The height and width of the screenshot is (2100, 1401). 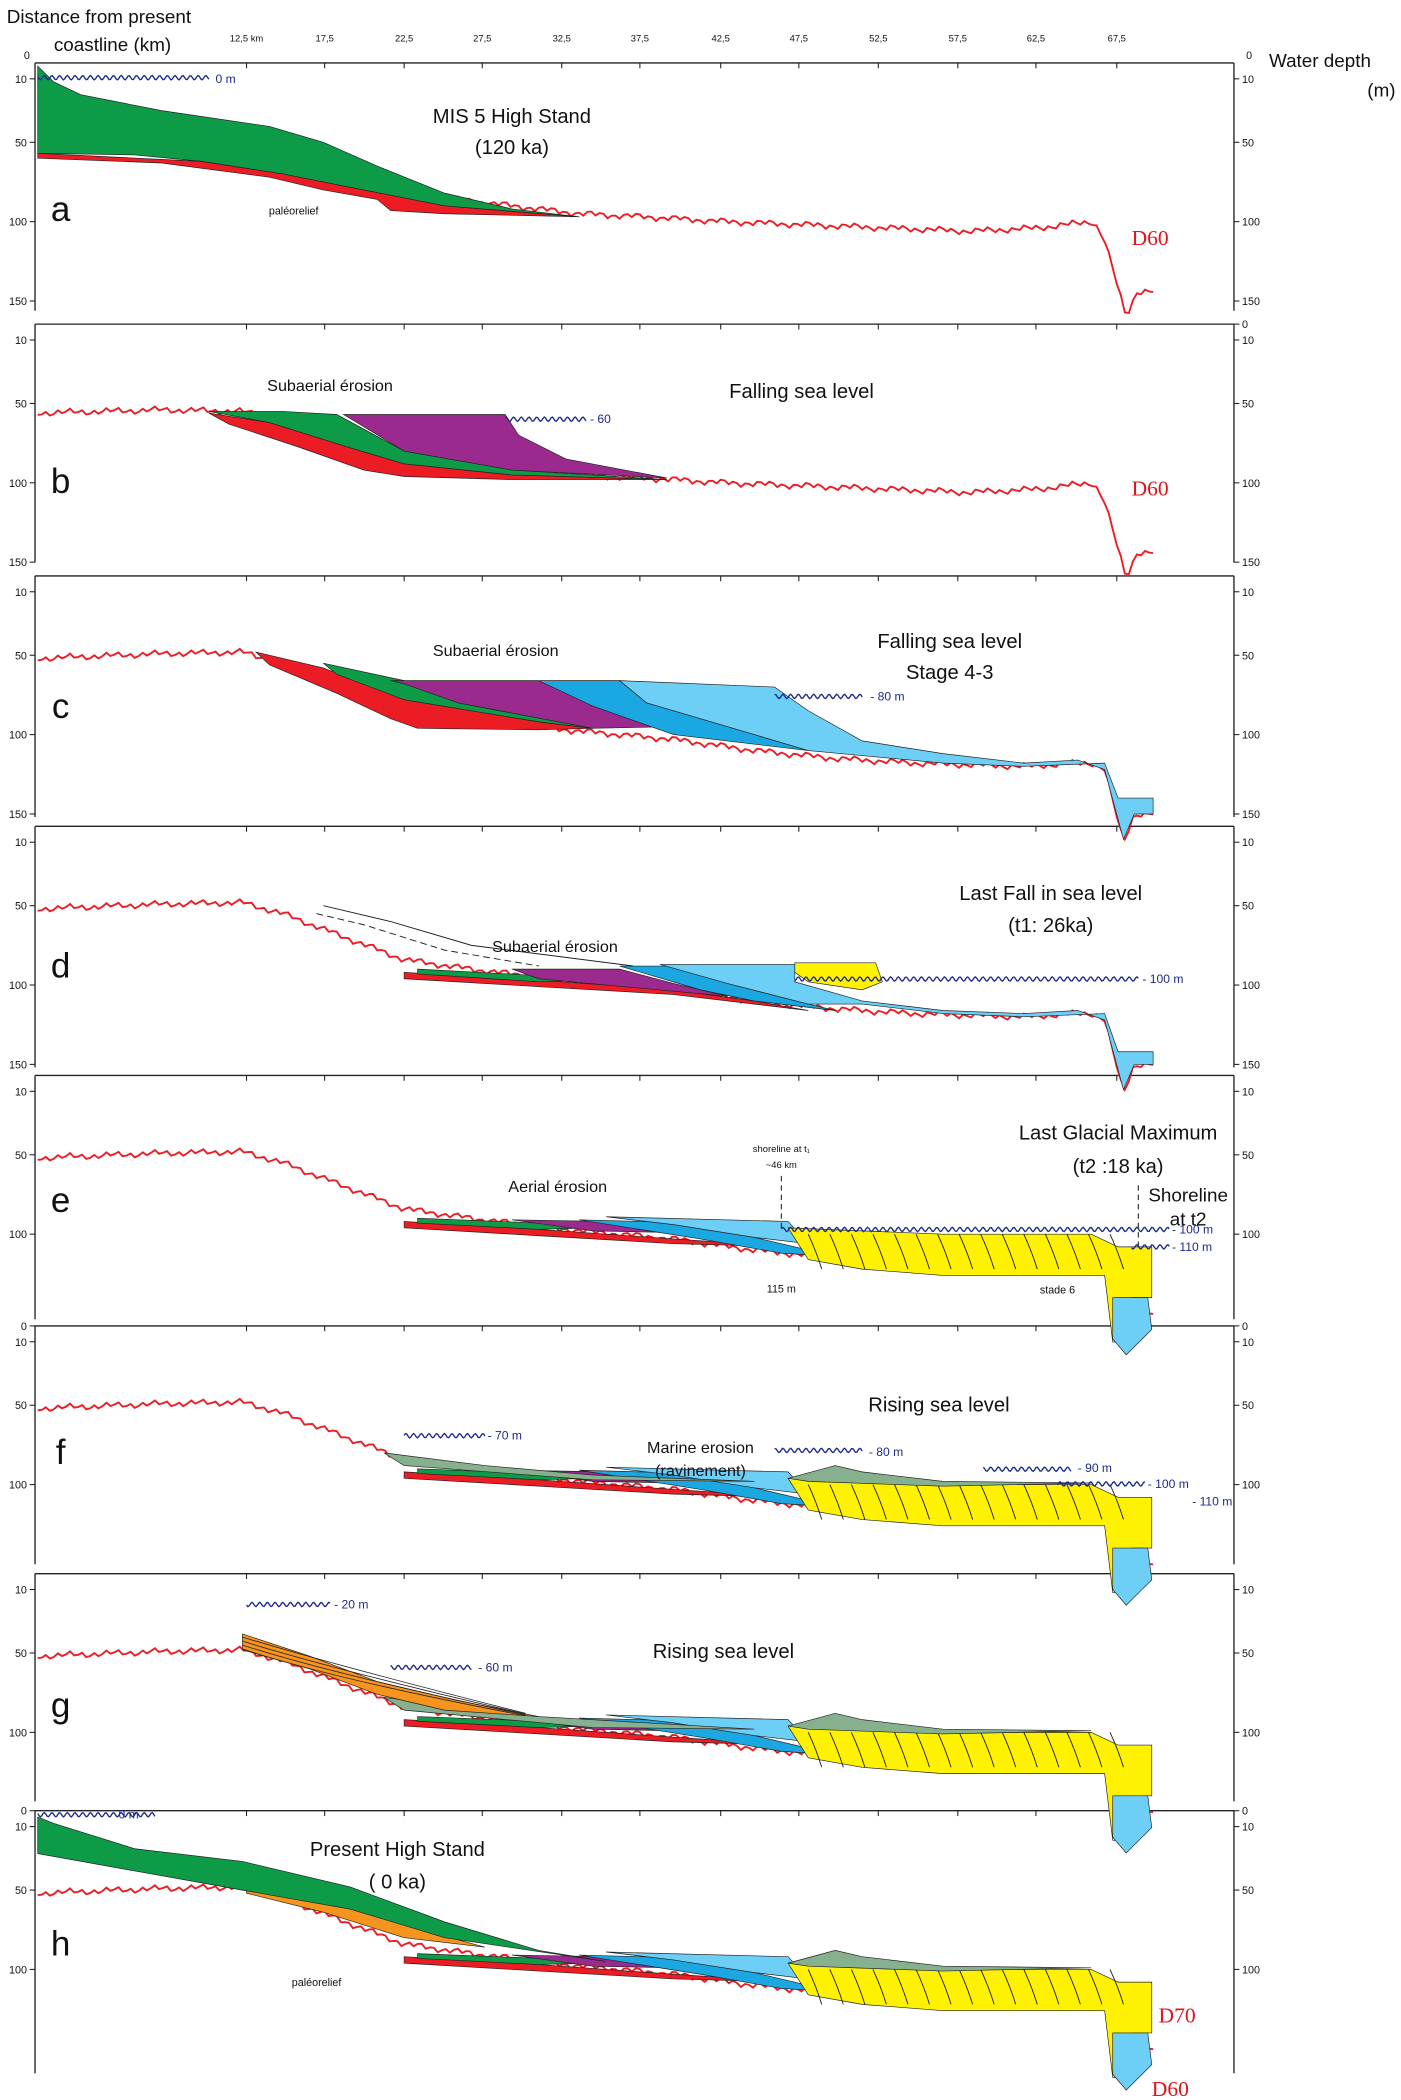 I want to click on label: Aerial érosion, so click(x=557, y=1187).